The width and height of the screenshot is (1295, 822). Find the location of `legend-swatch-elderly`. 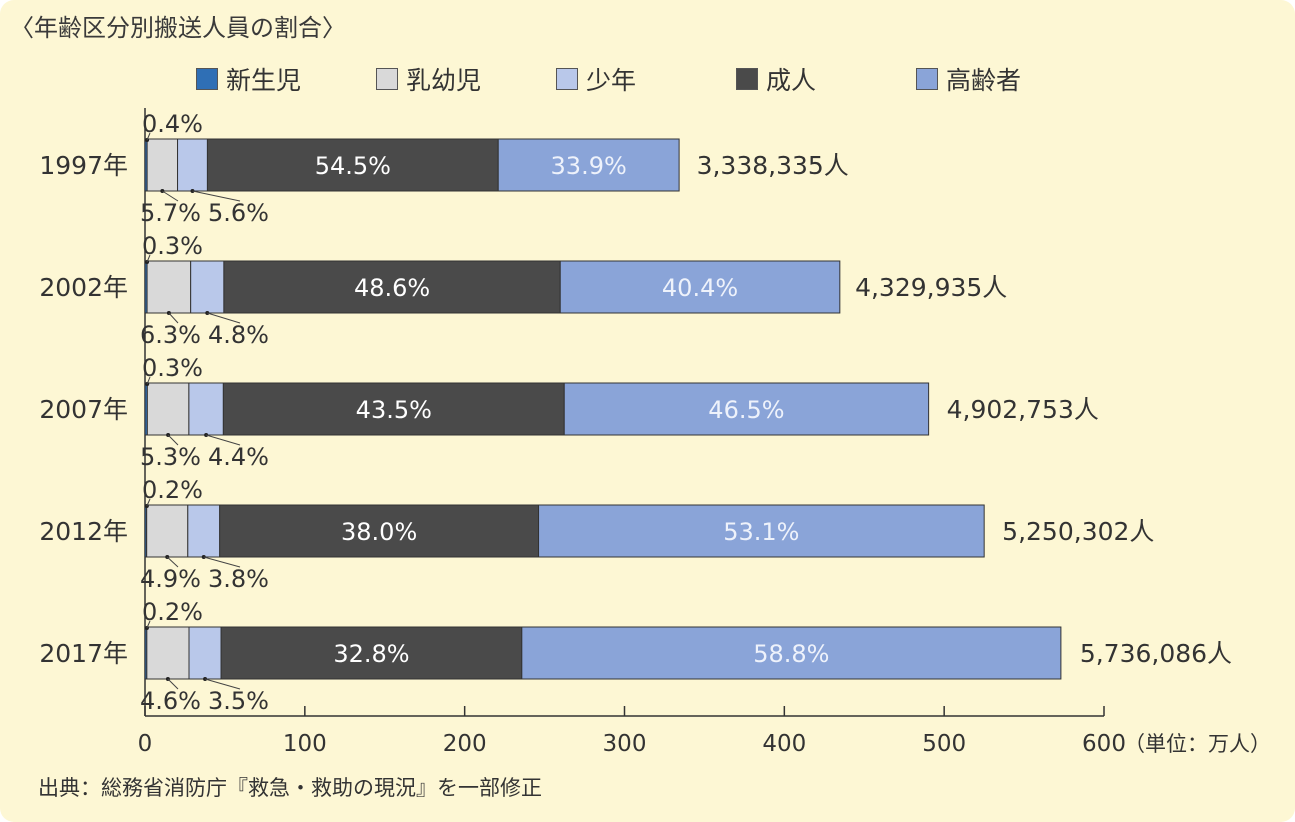

legend-swatch-elderly is located at coordinates (927, 79).